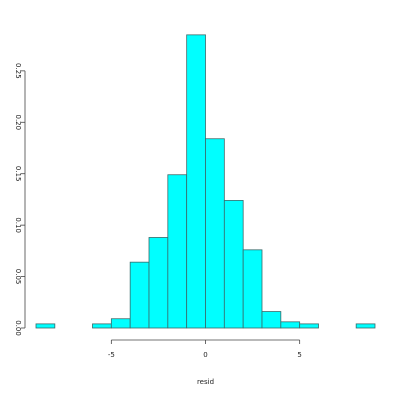 The width and height of the screenshot is (400, 400). I want to click on y-tick-label: 0.25, so click(18, 71).